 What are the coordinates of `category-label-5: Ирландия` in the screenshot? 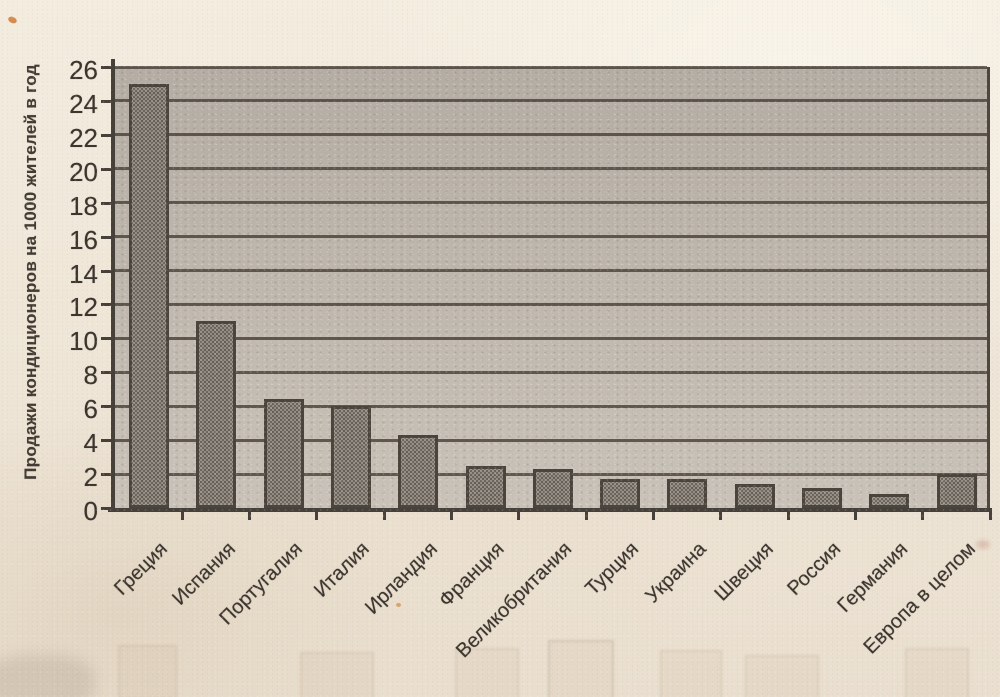 It's located at (401, 578).